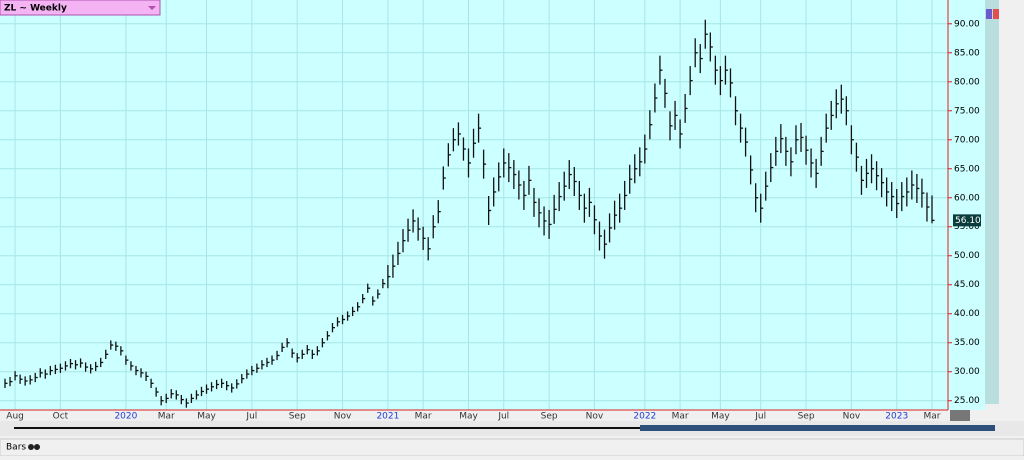 The height and width of the screenshot is (460, 1024). I want to click on x-tick-label: 2022, so click(644, 417).